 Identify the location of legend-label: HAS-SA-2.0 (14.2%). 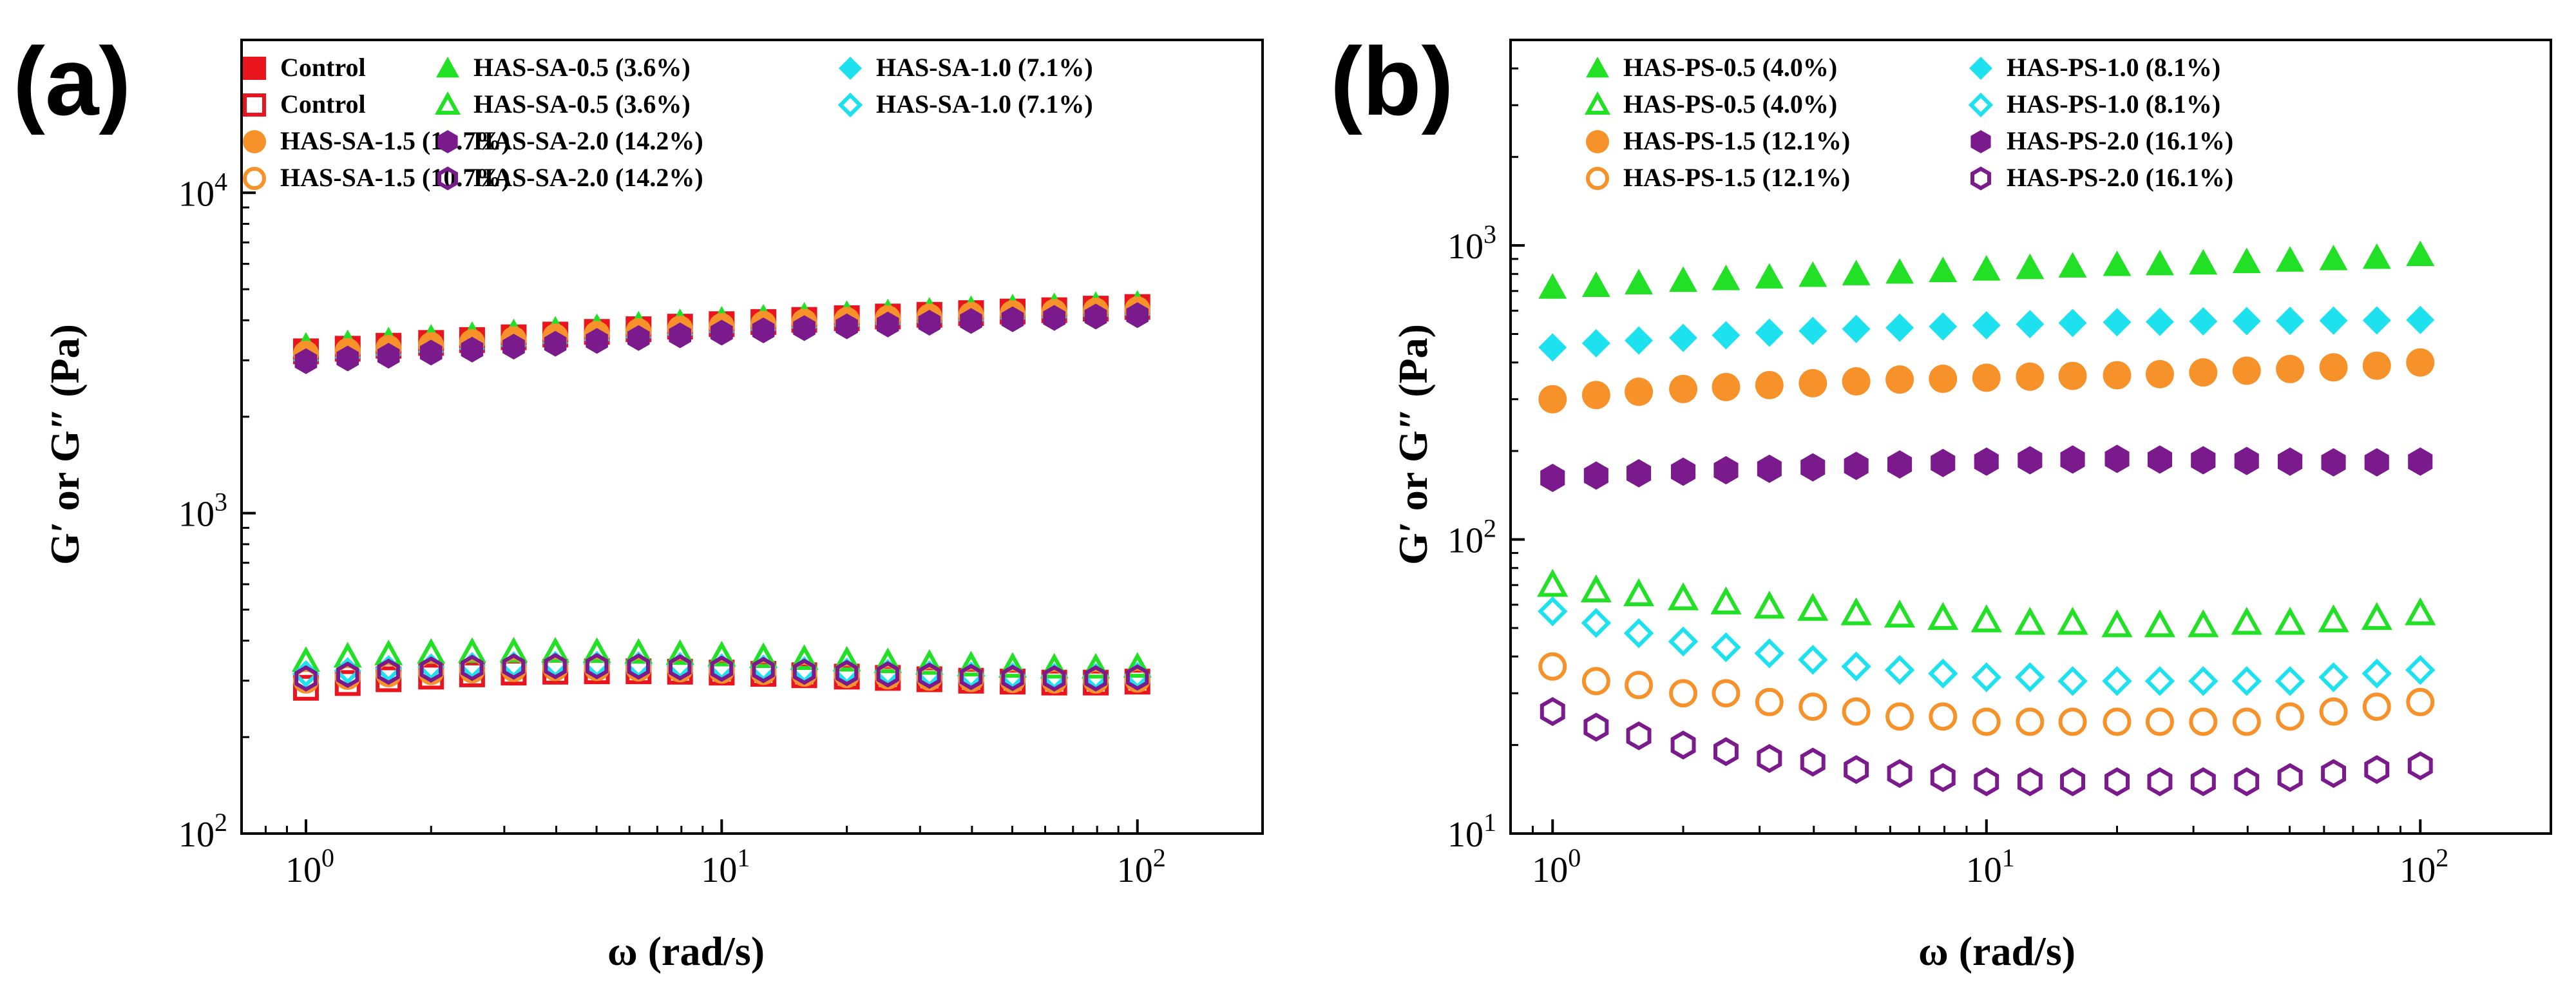
(588, 140).